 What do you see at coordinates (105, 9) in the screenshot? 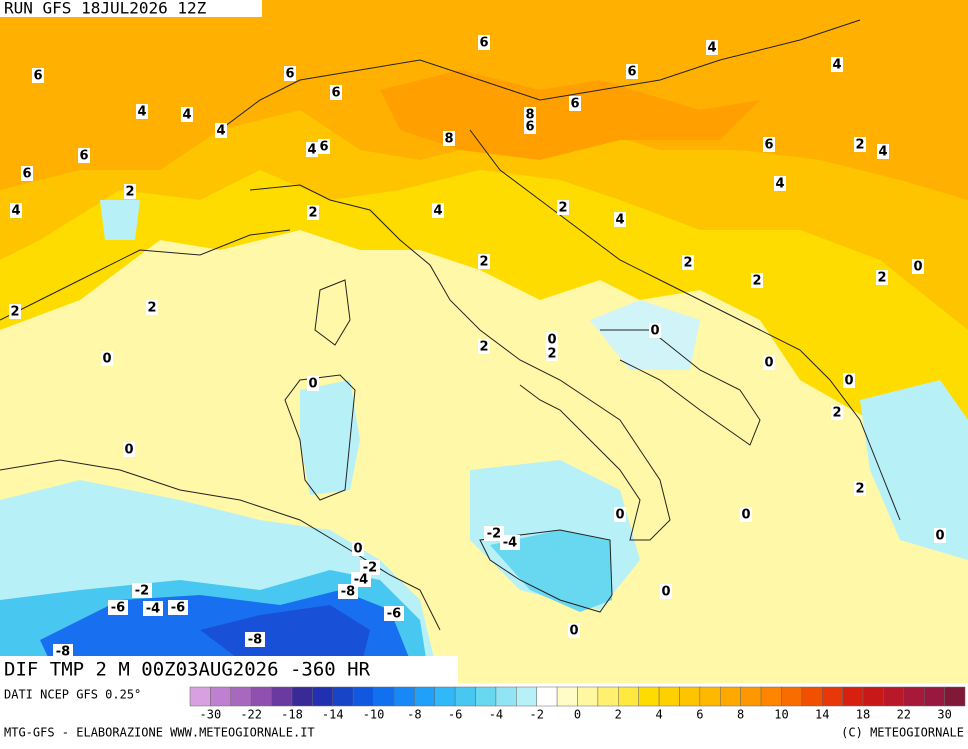
I see `run-label: RUN GFS 18JUL2026 12Z` at bounding box center [105, 9].